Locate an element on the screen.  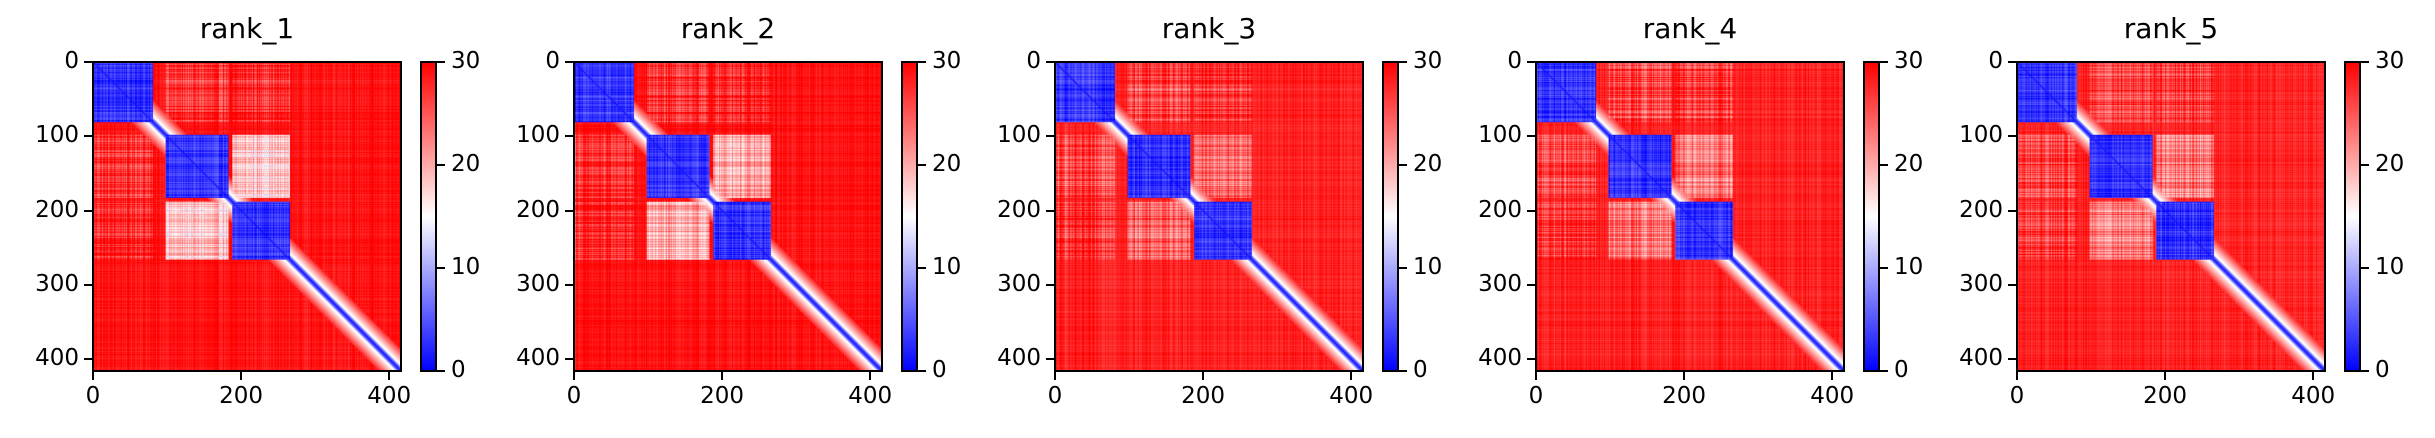
panel-title: rank_3 is located at coordinates (1209, 28).